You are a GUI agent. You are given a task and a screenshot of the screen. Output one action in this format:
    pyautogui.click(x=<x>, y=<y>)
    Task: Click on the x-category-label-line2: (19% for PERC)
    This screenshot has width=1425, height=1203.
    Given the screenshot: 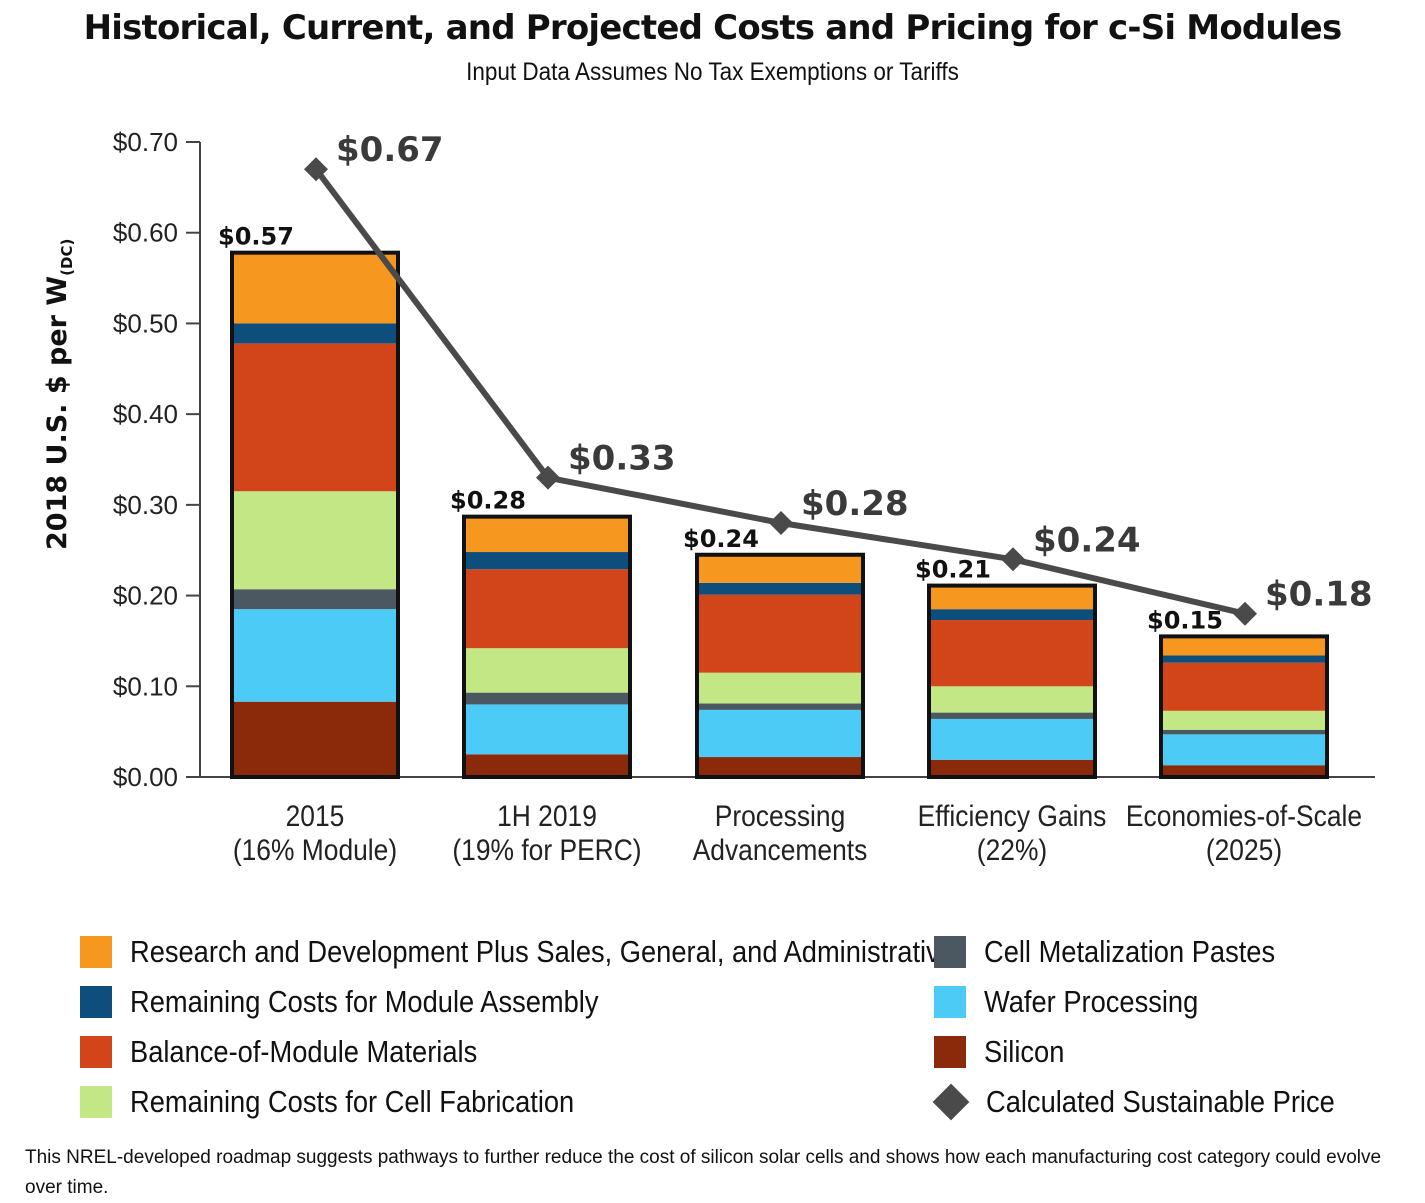 What is the action you would take?
    pyautogui.click(x=546, y=849)
    